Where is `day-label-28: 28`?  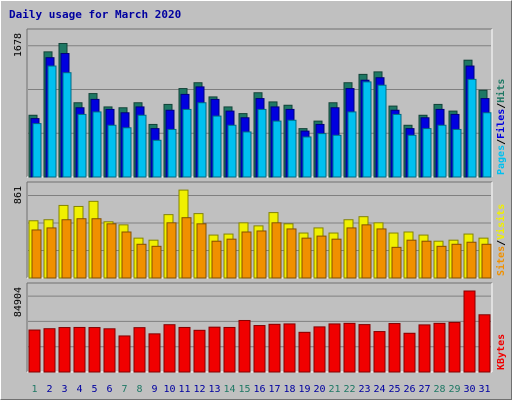
day-label-28: 28 is located at coordinates (439, 389).